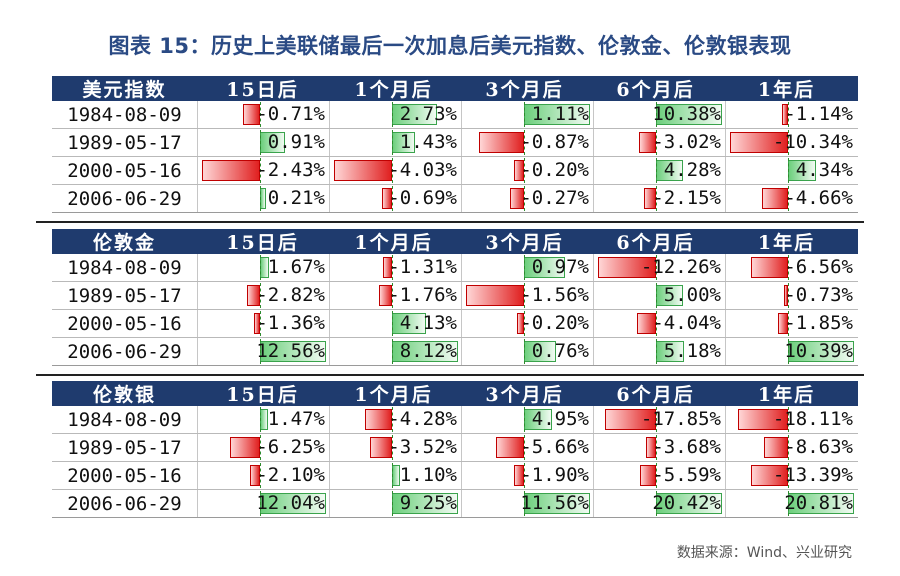  I want to click on value-cell: 0.91%, so click(264, 142).